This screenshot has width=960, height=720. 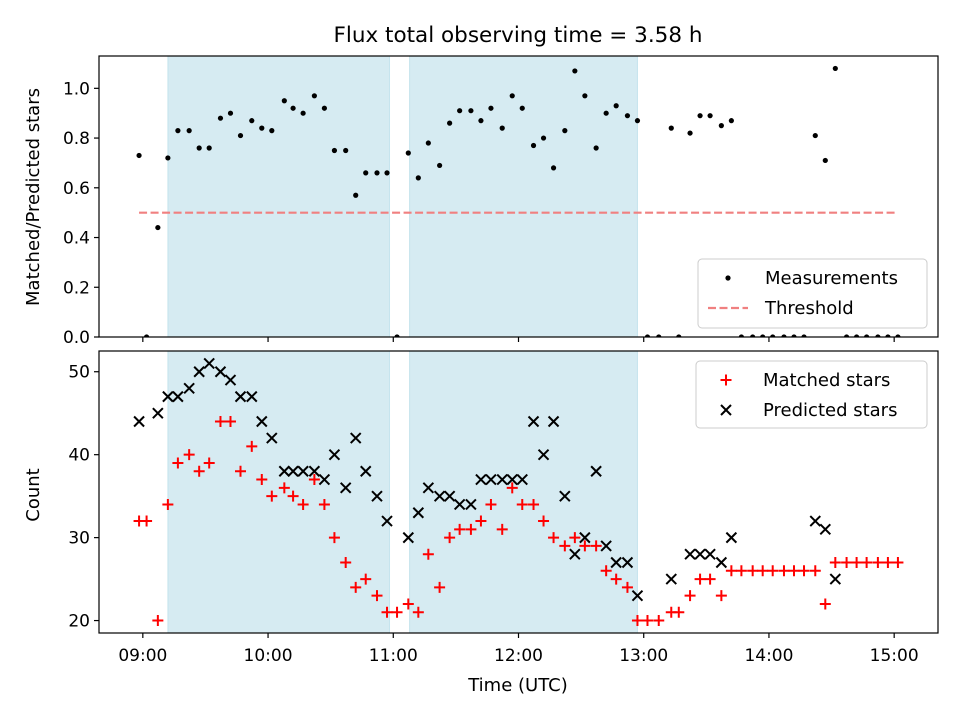 I want to click on bottom-y-axis-label: Count, so click(x=33, y=494).